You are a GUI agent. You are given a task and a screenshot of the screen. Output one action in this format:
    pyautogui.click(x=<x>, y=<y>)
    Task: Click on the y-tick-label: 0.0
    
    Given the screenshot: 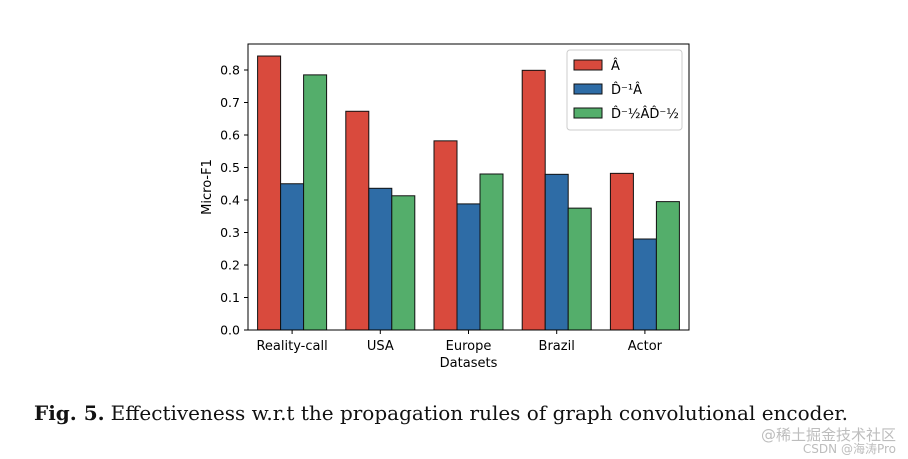 What is the action you would take?
    pyautogui.click(x=230, y=330)
    